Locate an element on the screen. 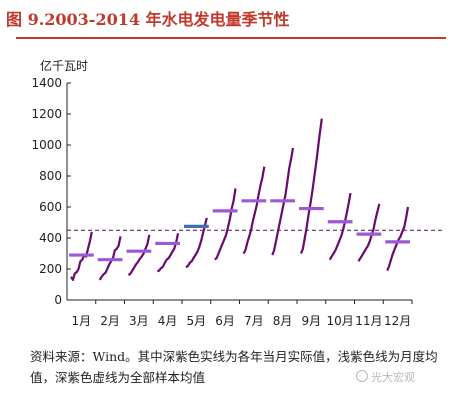 The height and width of the screenshot is (400, 454). y-unit-label: 亿千瓦时 is located at coordinates (64, 65).